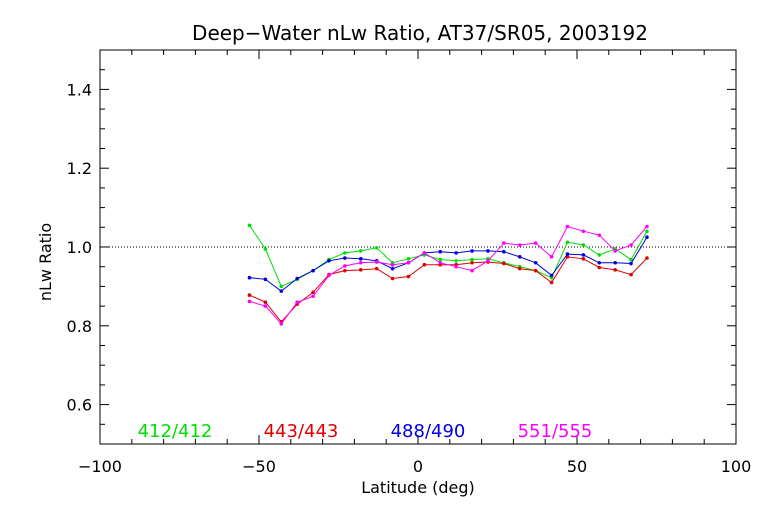 The image size is (768, 512). I want to click on series-layer, so click(448, 274).